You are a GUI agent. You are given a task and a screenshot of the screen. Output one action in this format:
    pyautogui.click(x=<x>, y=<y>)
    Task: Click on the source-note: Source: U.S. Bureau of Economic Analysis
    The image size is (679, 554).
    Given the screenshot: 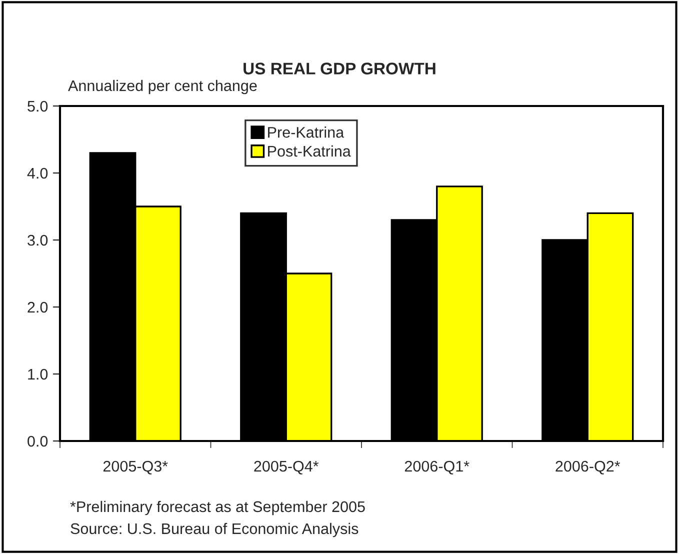 What is the action you would take?
    pyautogui.click(x=214, y=530)
    